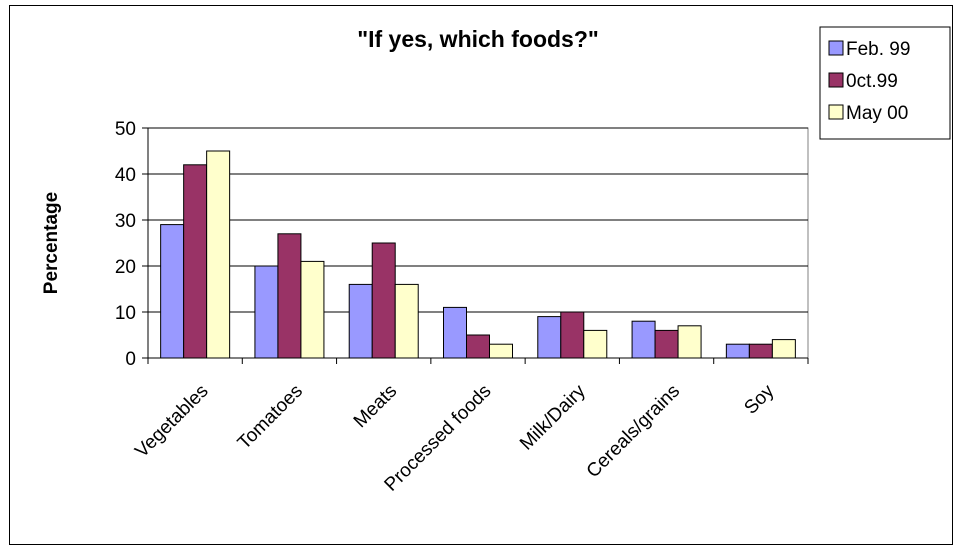 The width and height of the screenshot is (955, 545). I want to click on legend: Feb. 99 0ct.99 May 00, so click(885, 83).